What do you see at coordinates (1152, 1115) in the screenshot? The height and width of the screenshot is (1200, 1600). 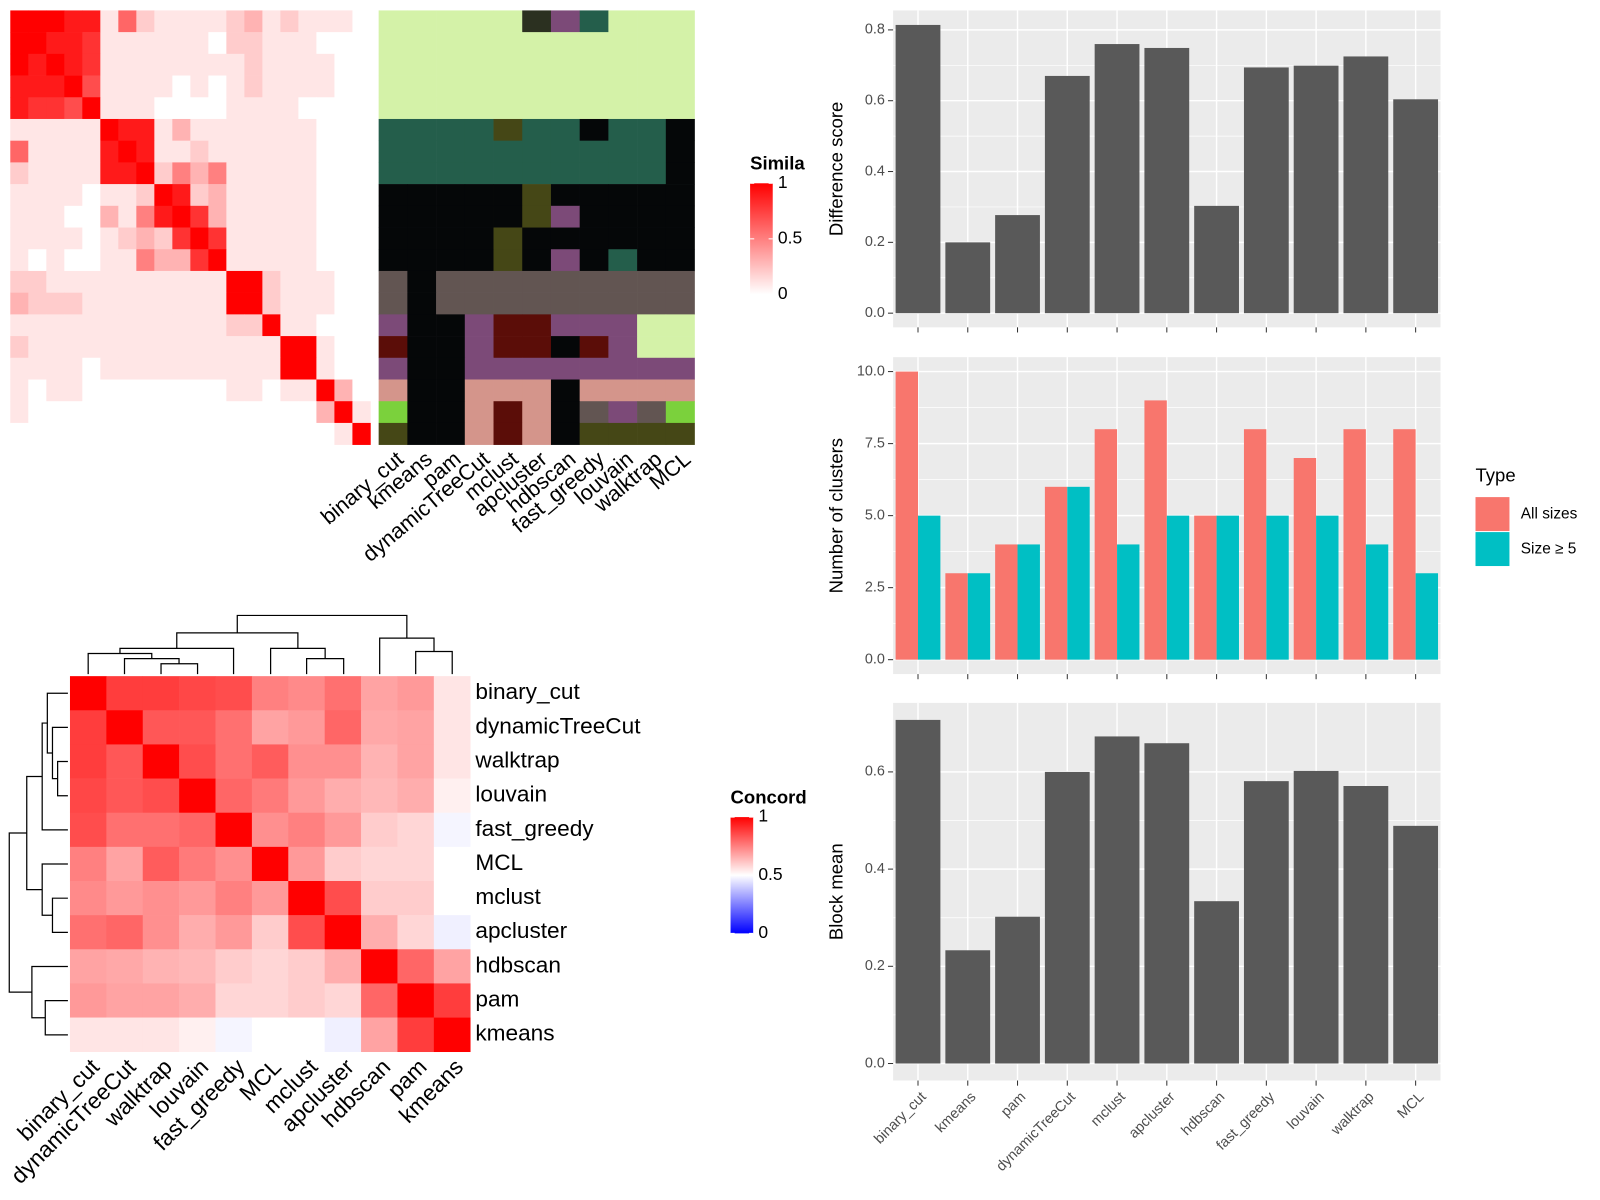 I see `x-tick-label: apcluster` at bounding box center [1152, 1115].